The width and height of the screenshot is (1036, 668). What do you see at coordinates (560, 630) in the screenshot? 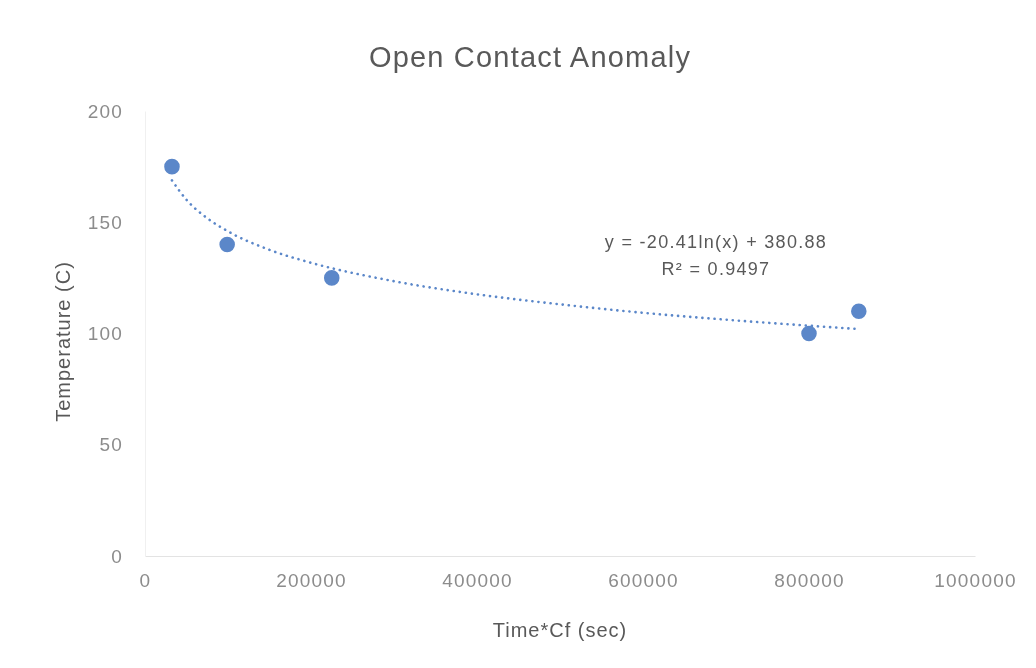
I see `x-axis-title: Time*Cf (sec)` at bounding box center [560, 630].